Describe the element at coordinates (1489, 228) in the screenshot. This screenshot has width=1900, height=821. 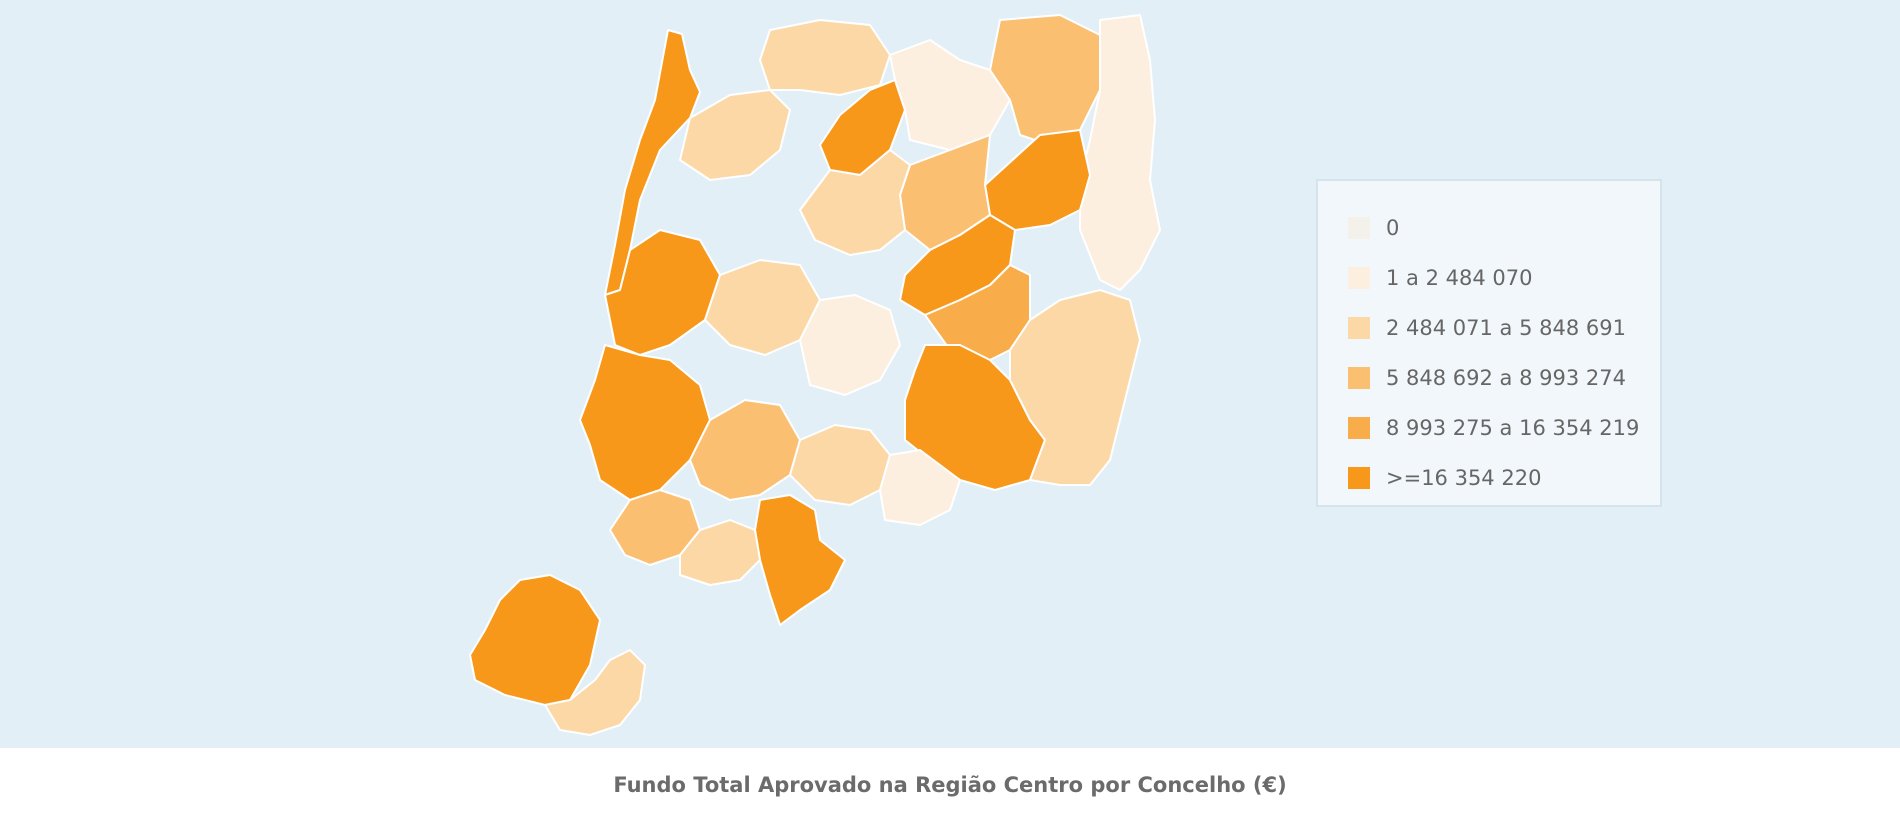
I see `legend-item-0: 0` at that location.